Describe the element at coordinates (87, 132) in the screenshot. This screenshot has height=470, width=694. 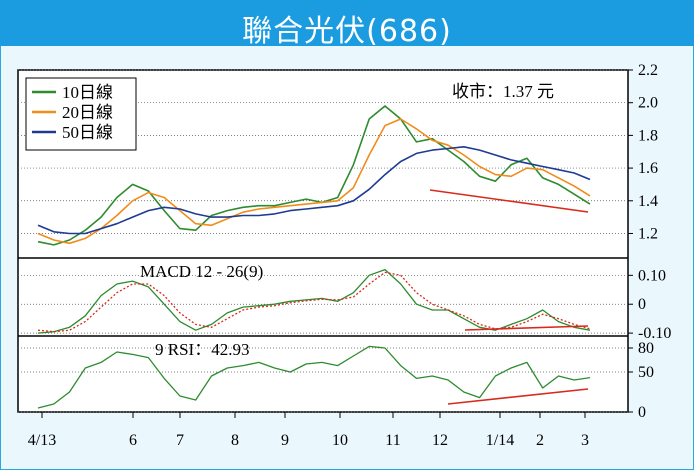
I see `legend-label: 50日線` at that location.